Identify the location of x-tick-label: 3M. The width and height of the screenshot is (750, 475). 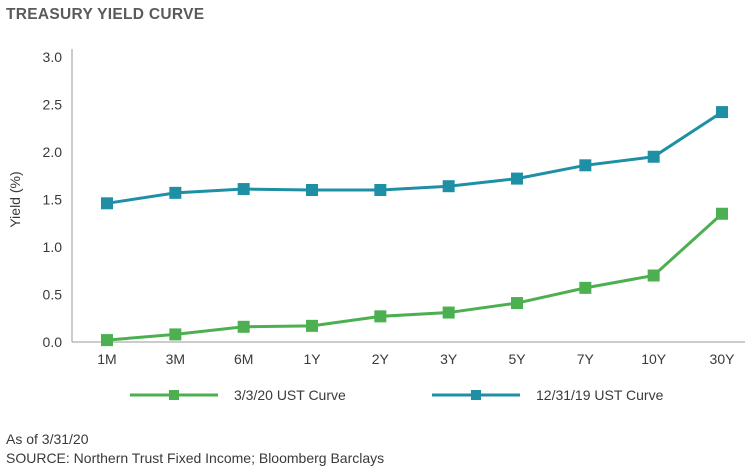
(175, 359).